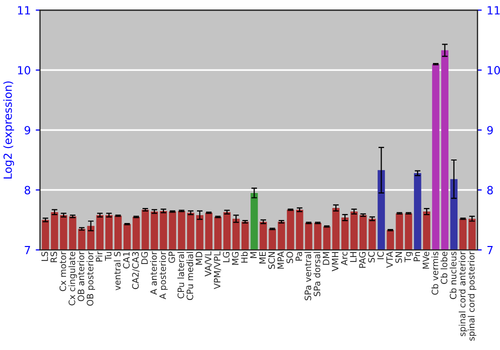 The image size is (500, 350). What do you see at coordinates (362, 260) in the screenshot?
I see `x-tick-label: PAG` at bounding box center [362, 260].